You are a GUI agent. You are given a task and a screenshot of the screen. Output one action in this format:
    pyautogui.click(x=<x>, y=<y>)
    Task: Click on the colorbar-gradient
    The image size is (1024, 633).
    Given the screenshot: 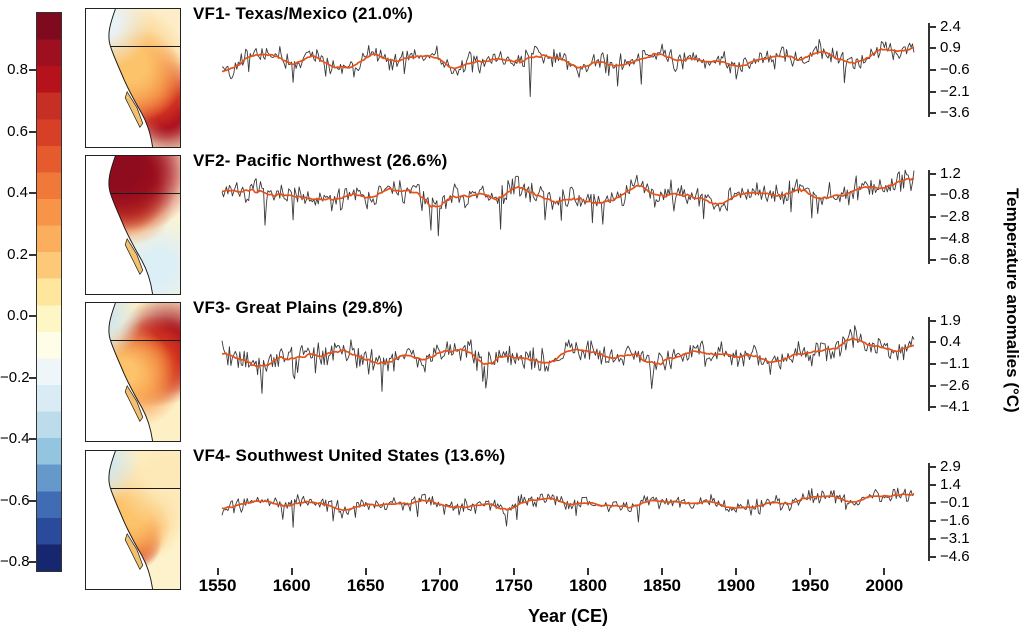 What is the action you would take?
    pyautogui.click(x=49, y=292)
    